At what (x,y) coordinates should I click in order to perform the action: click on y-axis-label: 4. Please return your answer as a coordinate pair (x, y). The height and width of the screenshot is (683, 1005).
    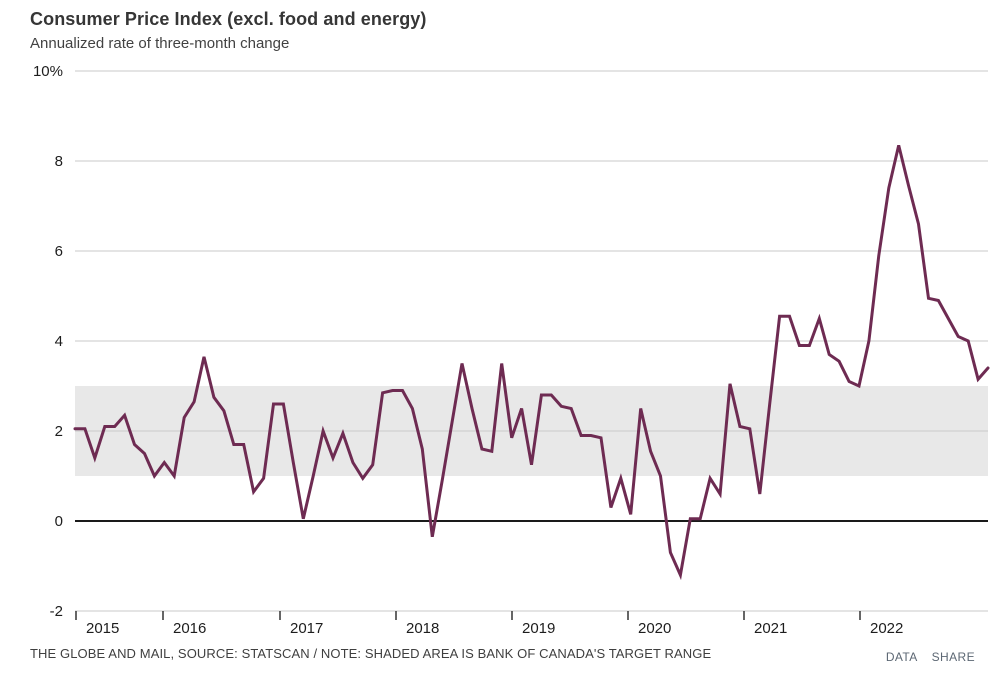
    Looking at the image, I should click on (59, 341).